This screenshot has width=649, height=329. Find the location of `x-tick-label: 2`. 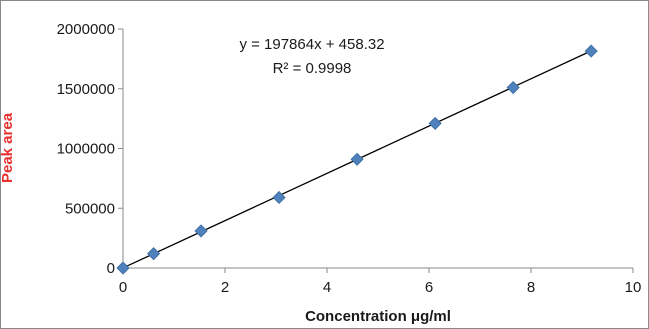

x-tick-label: 2 is located at coordinates (225, 287).